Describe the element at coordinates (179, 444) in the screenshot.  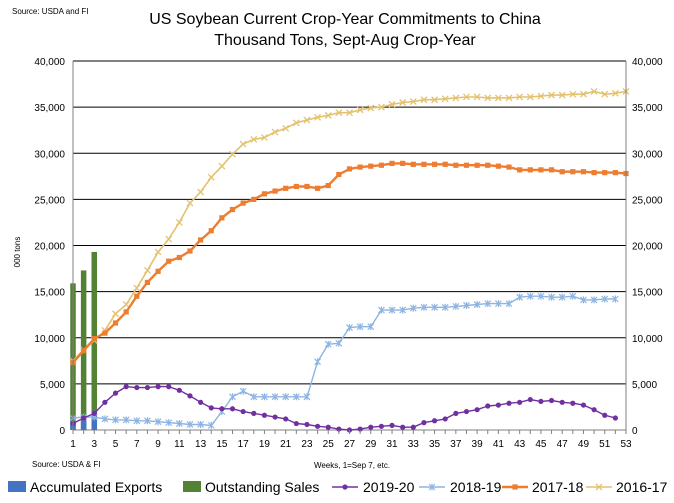
I see `x-tick-label: 11` at that location.